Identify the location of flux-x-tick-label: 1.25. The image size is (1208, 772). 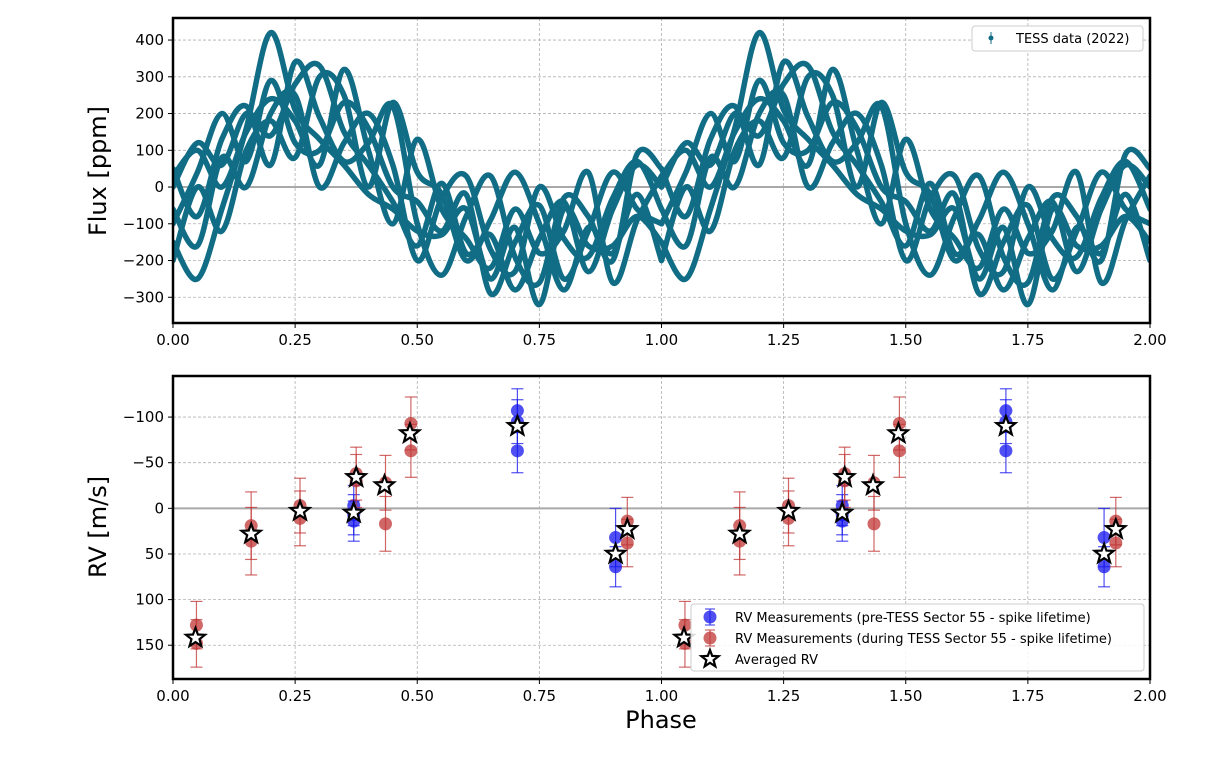
(783, 340).